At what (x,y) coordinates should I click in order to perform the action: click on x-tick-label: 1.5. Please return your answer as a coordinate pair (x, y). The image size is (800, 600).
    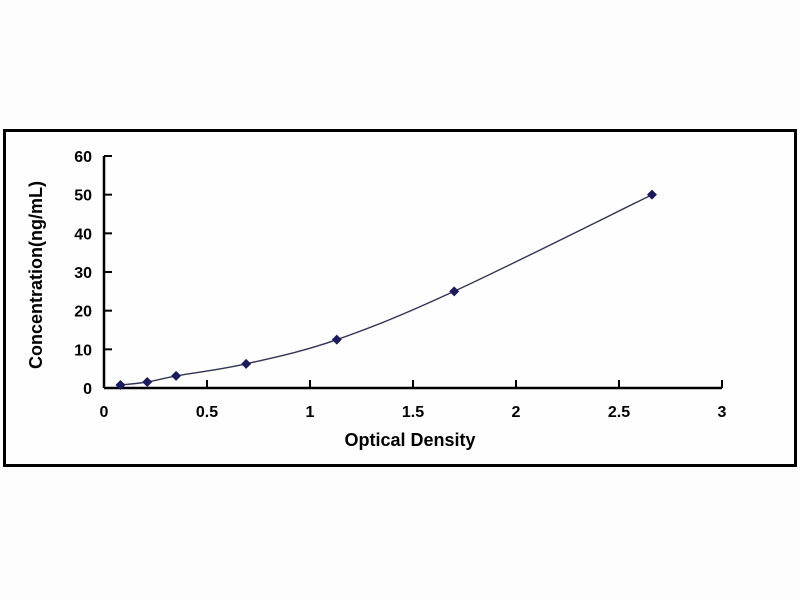
    Looking at the image, I should click on (413, 412).